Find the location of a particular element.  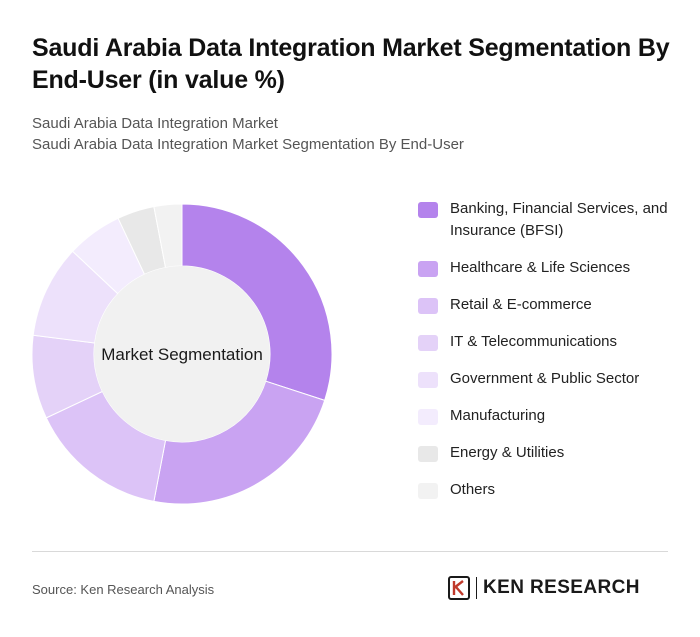

legend-item: Healthcare & Life Sciences is located at coordinates (548, 268).